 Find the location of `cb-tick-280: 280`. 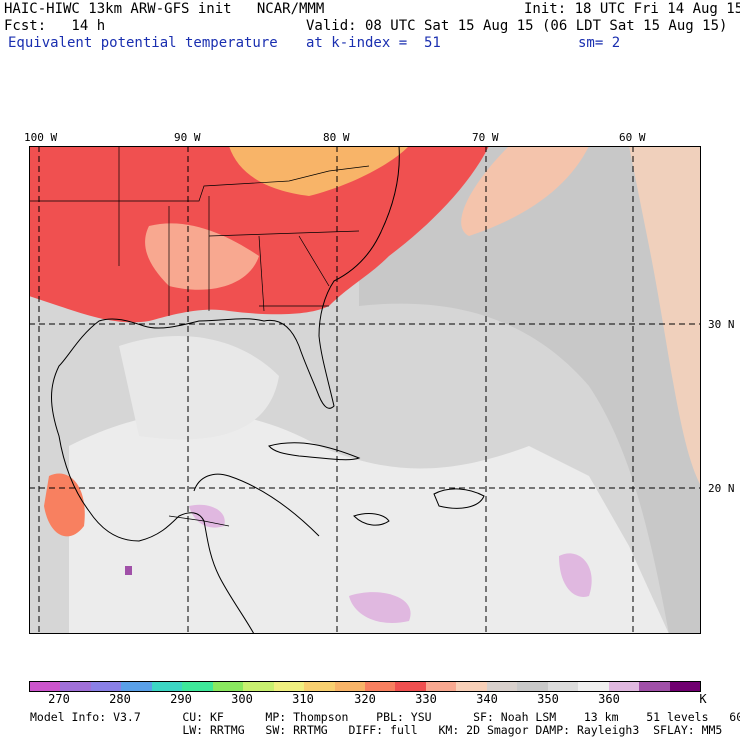

cb-tick-280: 280 is located at coordinates (120, 699).